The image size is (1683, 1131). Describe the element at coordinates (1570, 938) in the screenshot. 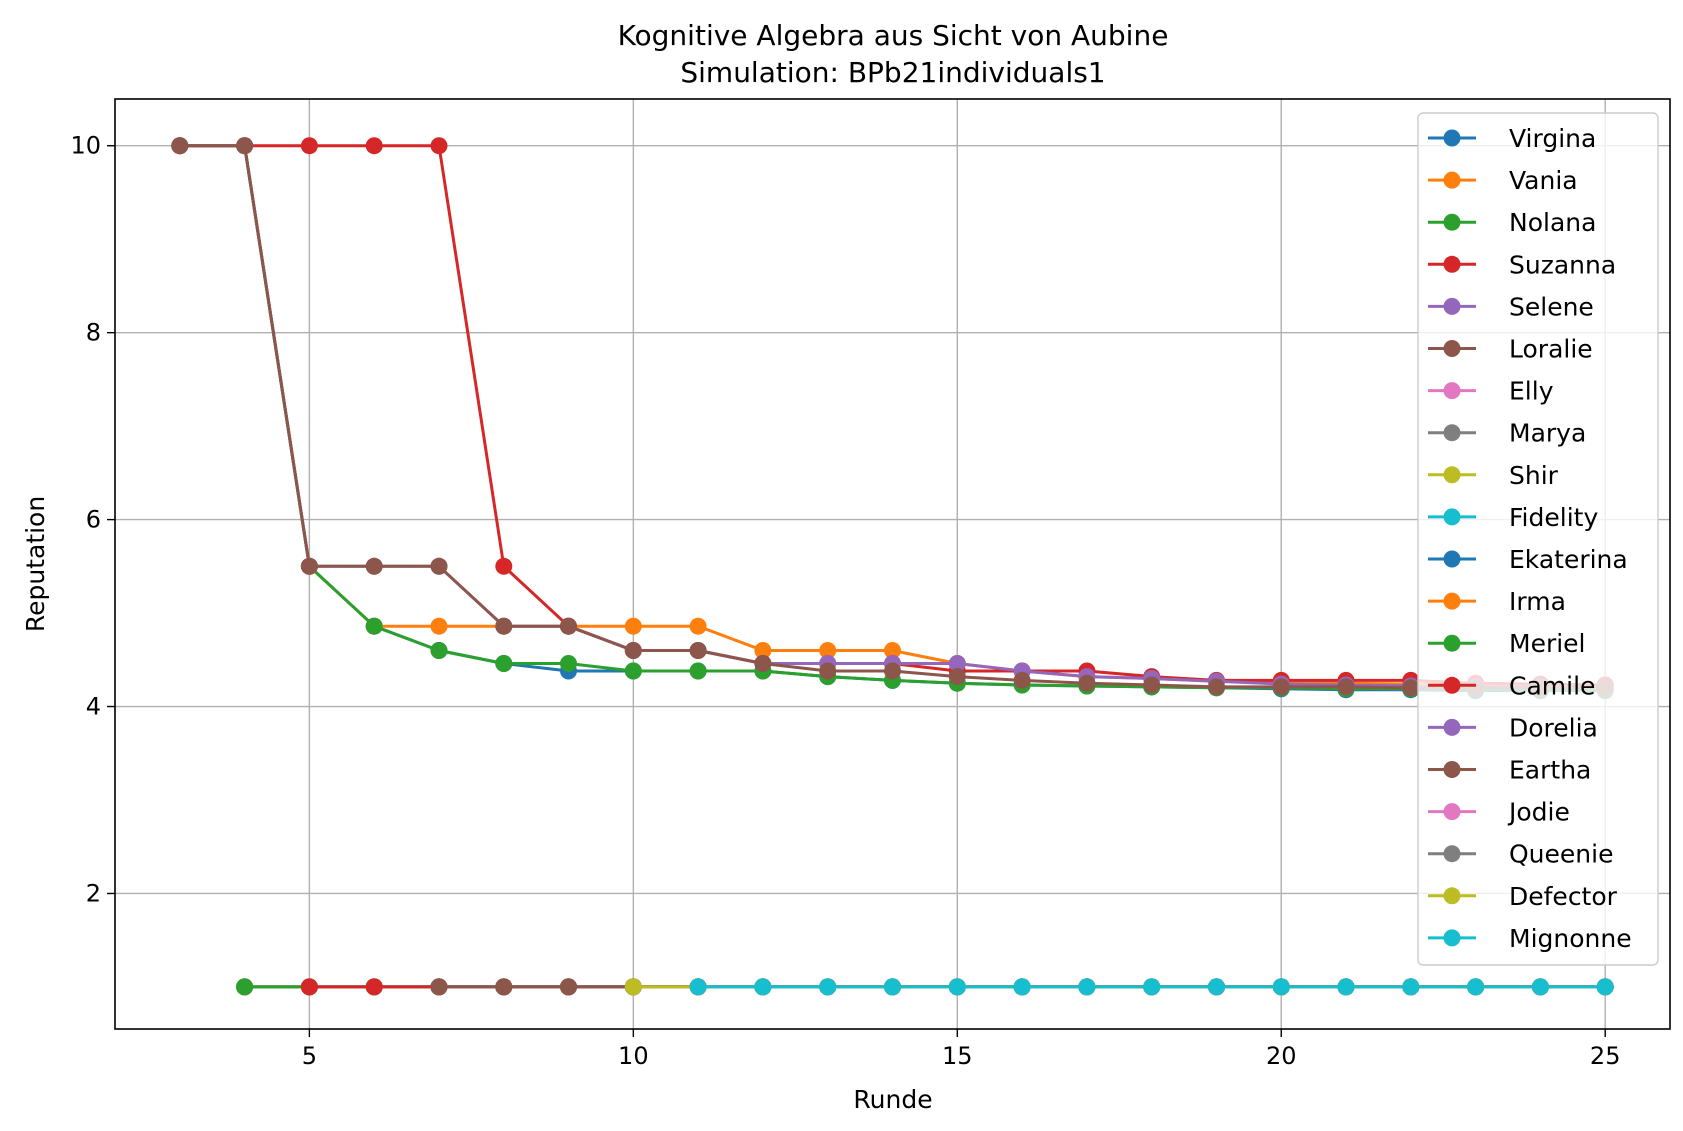

I see `legend-label: Mignonne` at that location.